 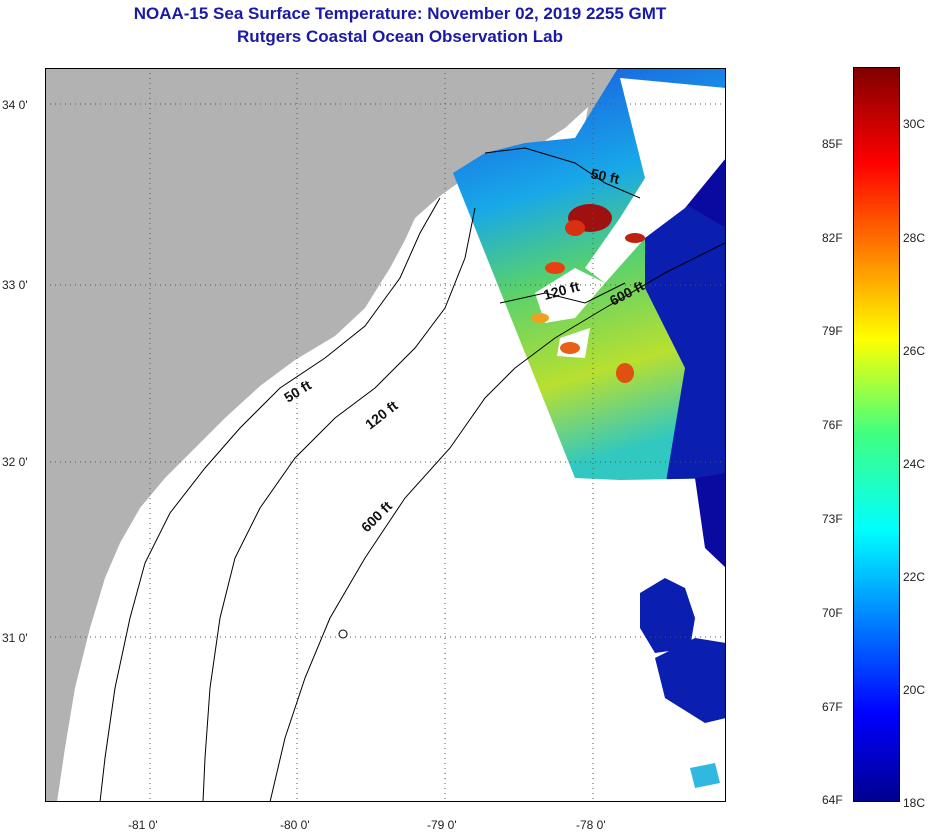 What do you see at coordinates (15, 462) in the screenshot?
I see `lat-label-32: 32 0'` at bounding box center [15, 462].